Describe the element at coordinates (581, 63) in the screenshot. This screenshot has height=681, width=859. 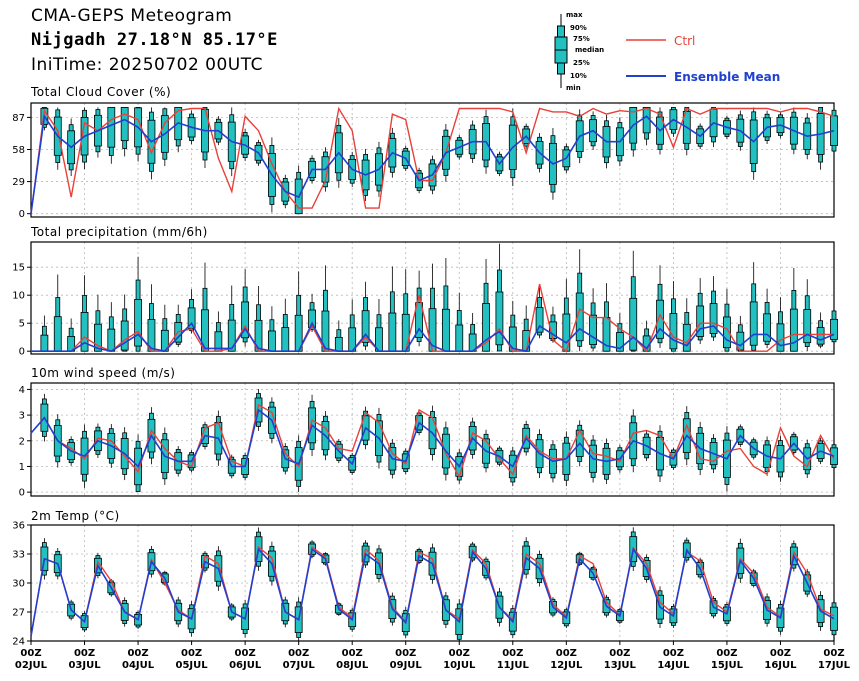
I see `key-label-25: 25%` at that location.